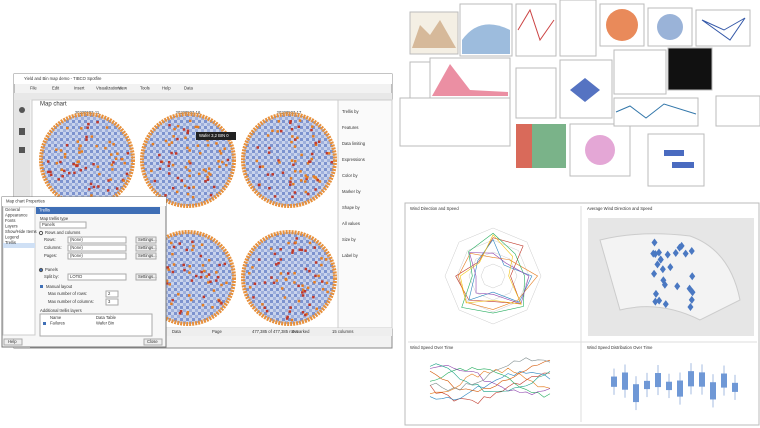 This screenshot has height=428, width=760. What do you see at coordinates (48, 224) in the screenshot?
I see `dropdown-value: Panels` at bounding box center [48, 224].